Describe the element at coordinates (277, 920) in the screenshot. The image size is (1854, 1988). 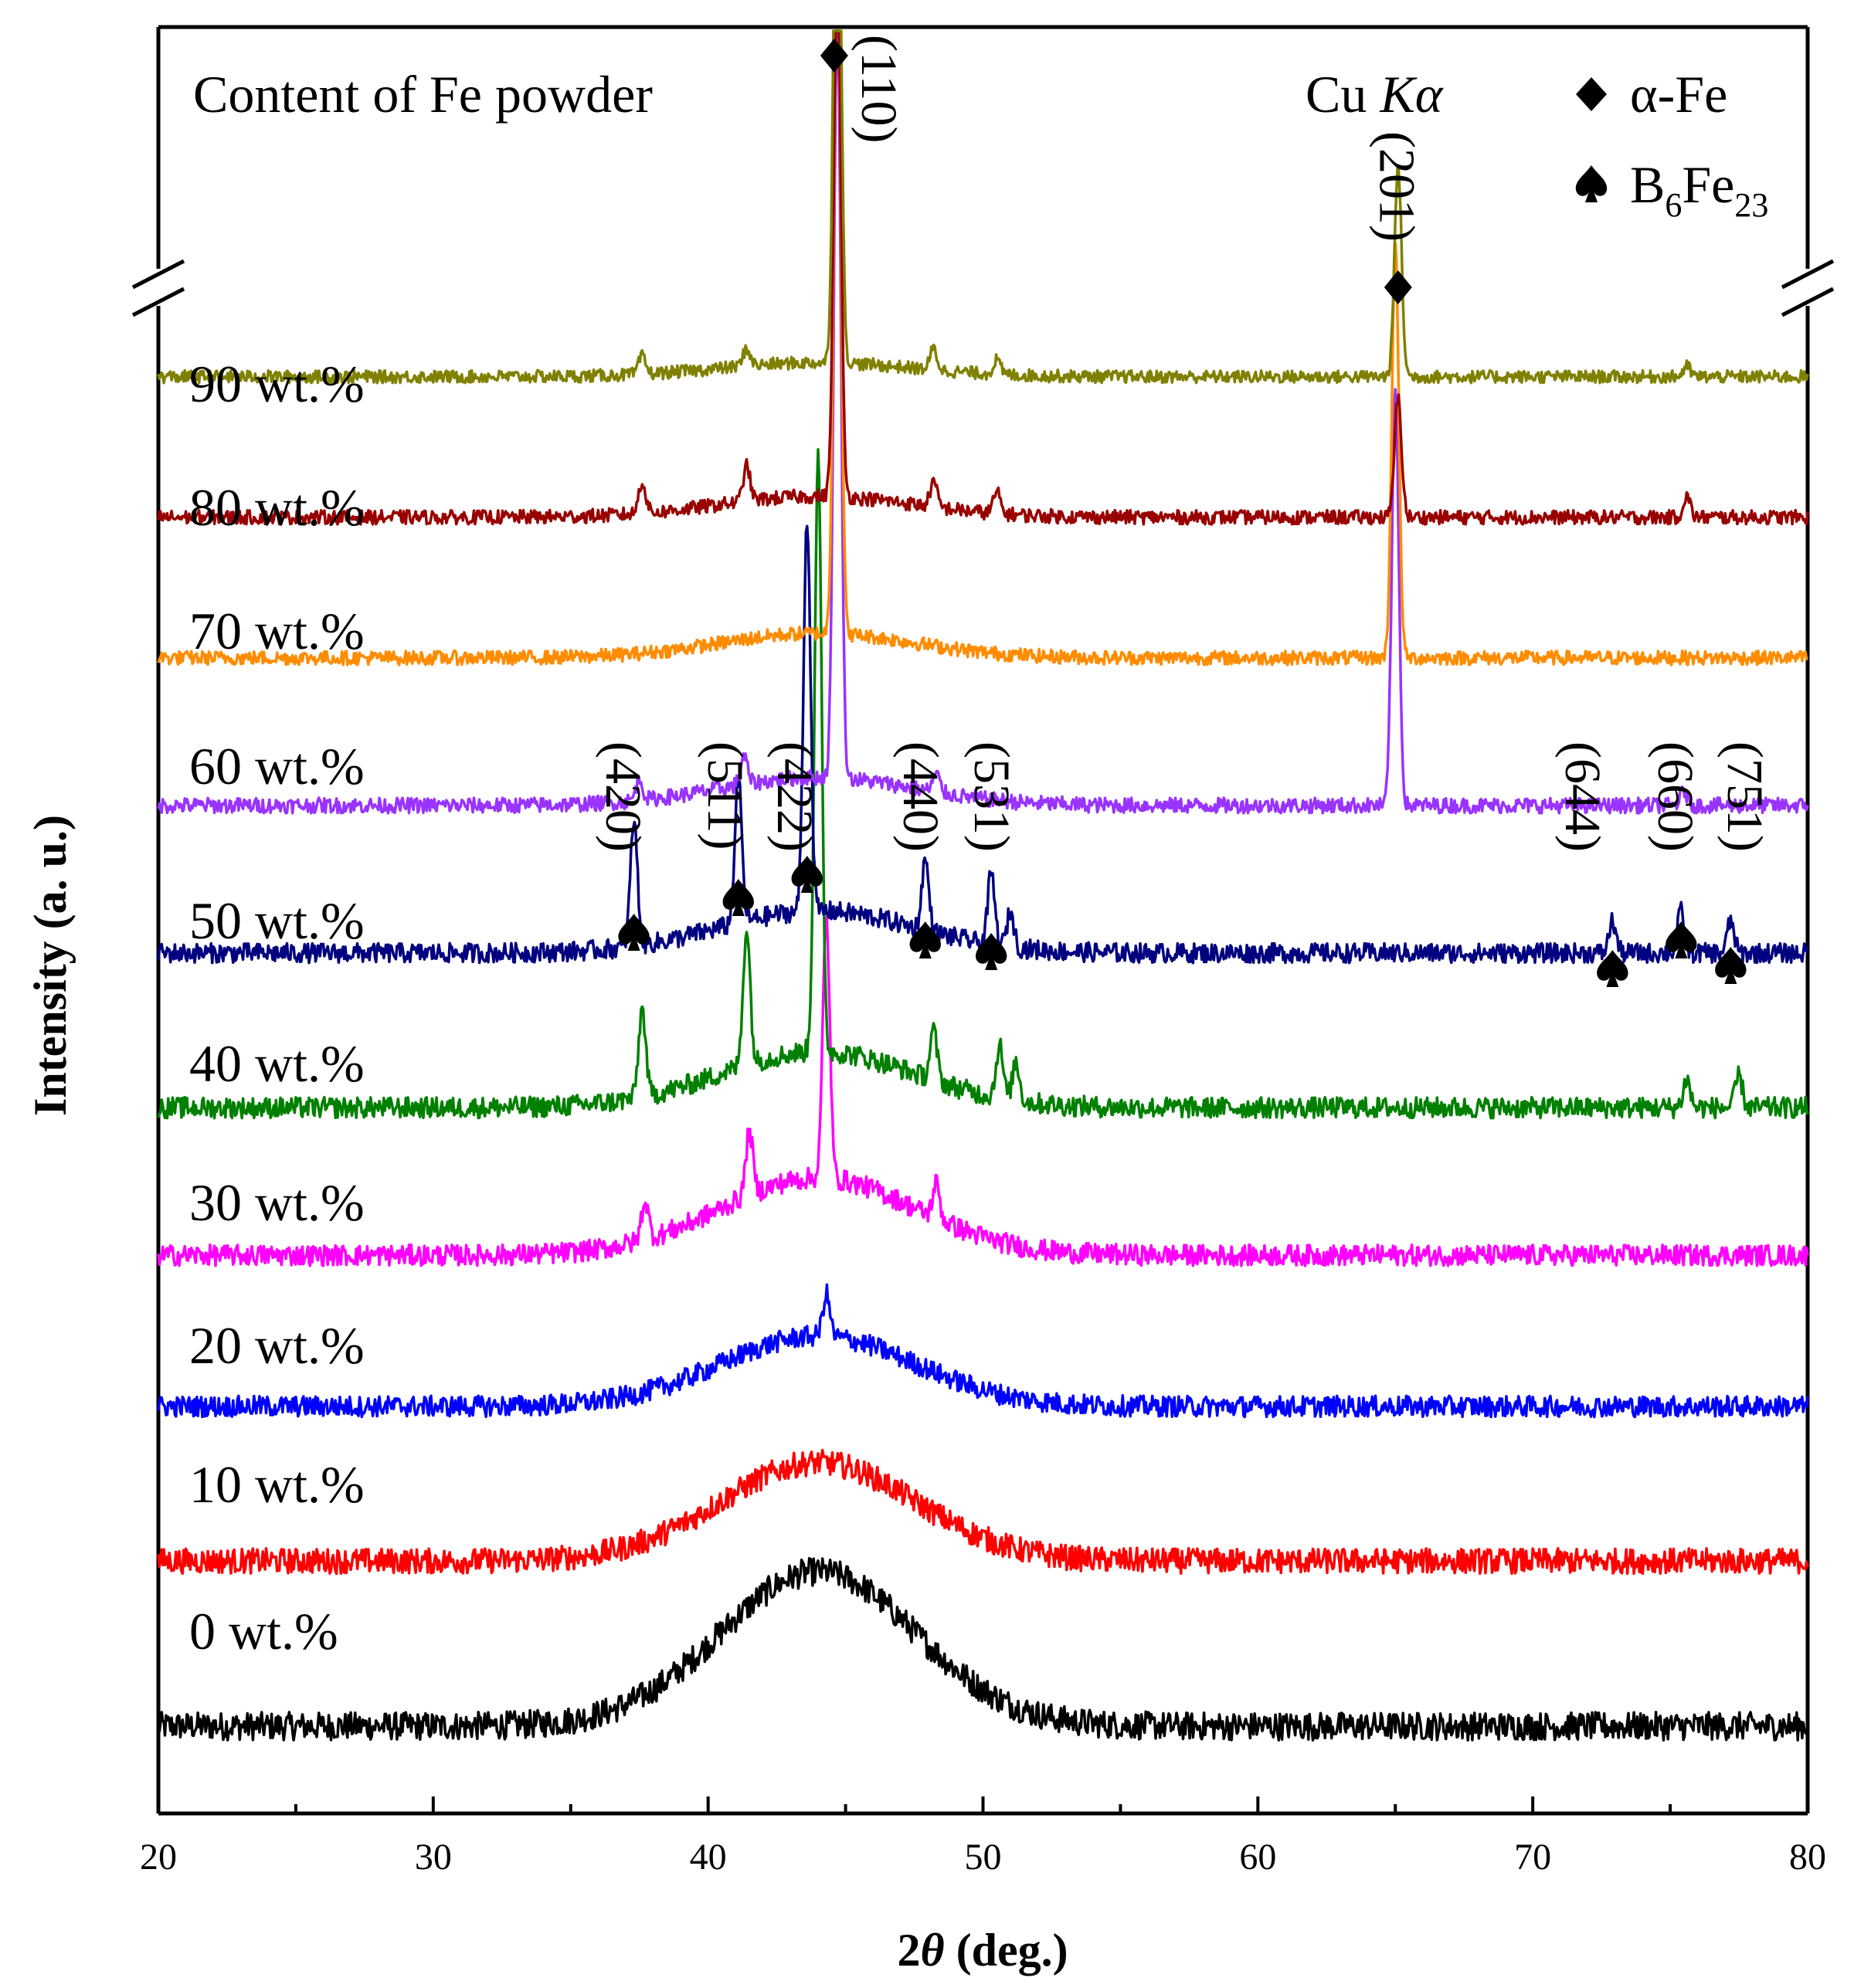
I see `series-label: 50 wt.%` at that location.